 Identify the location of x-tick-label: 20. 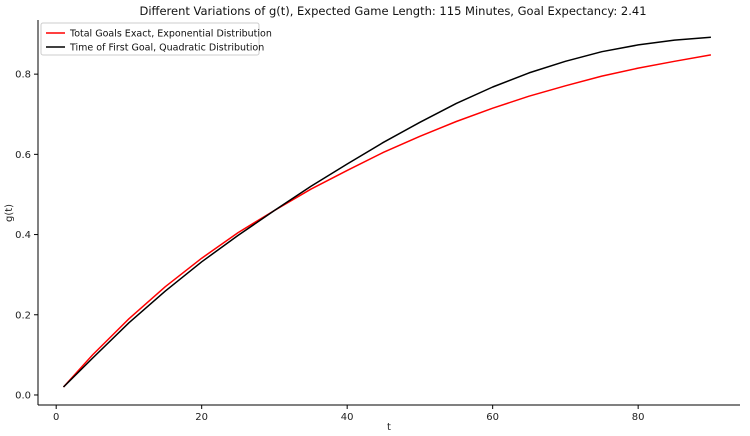
(201, 417).